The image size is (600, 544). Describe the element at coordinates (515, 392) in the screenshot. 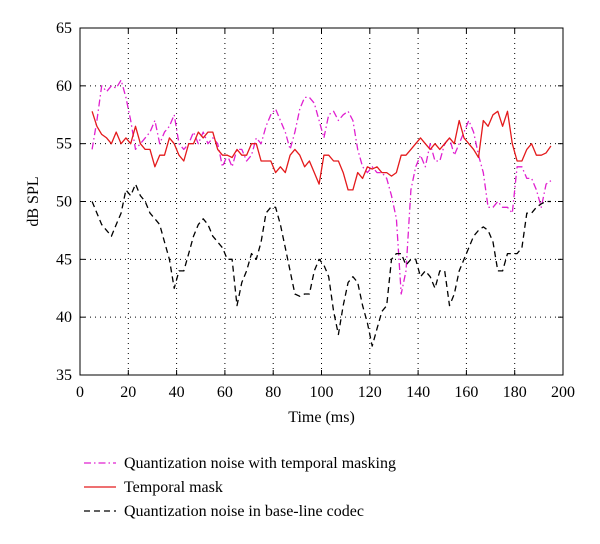

I see `x-tick-label: 180` at that location.